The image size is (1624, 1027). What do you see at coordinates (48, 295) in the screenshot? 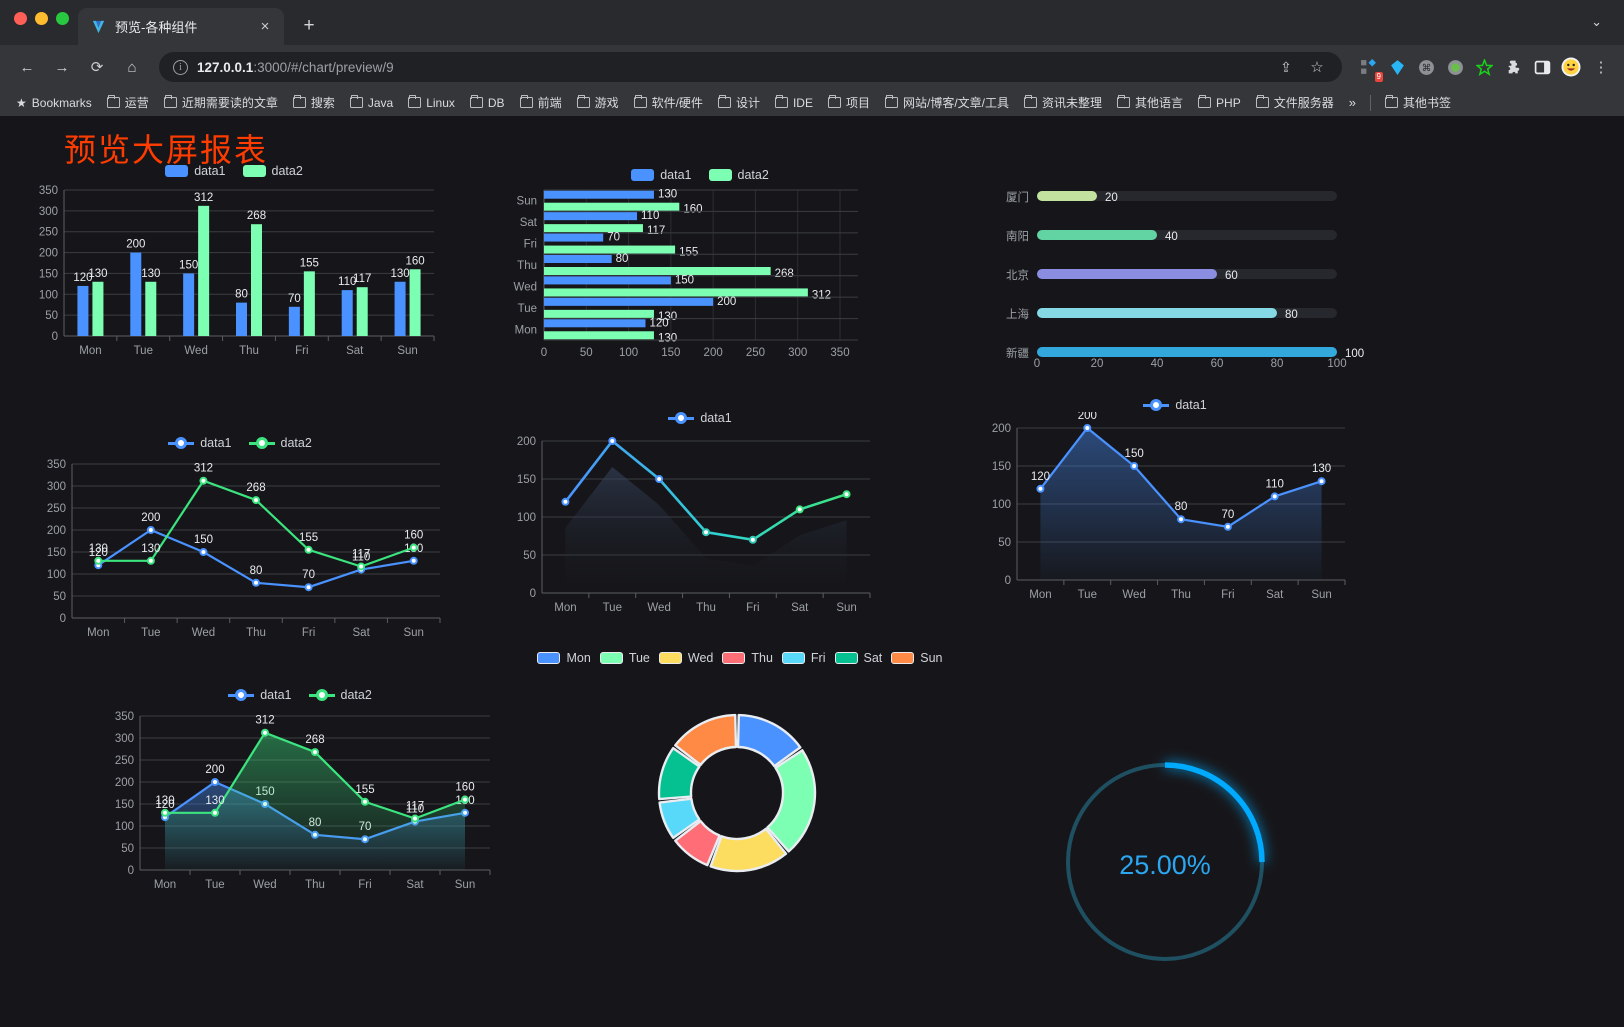
I see `chart-text: 100` at bounding box center [48, 295].